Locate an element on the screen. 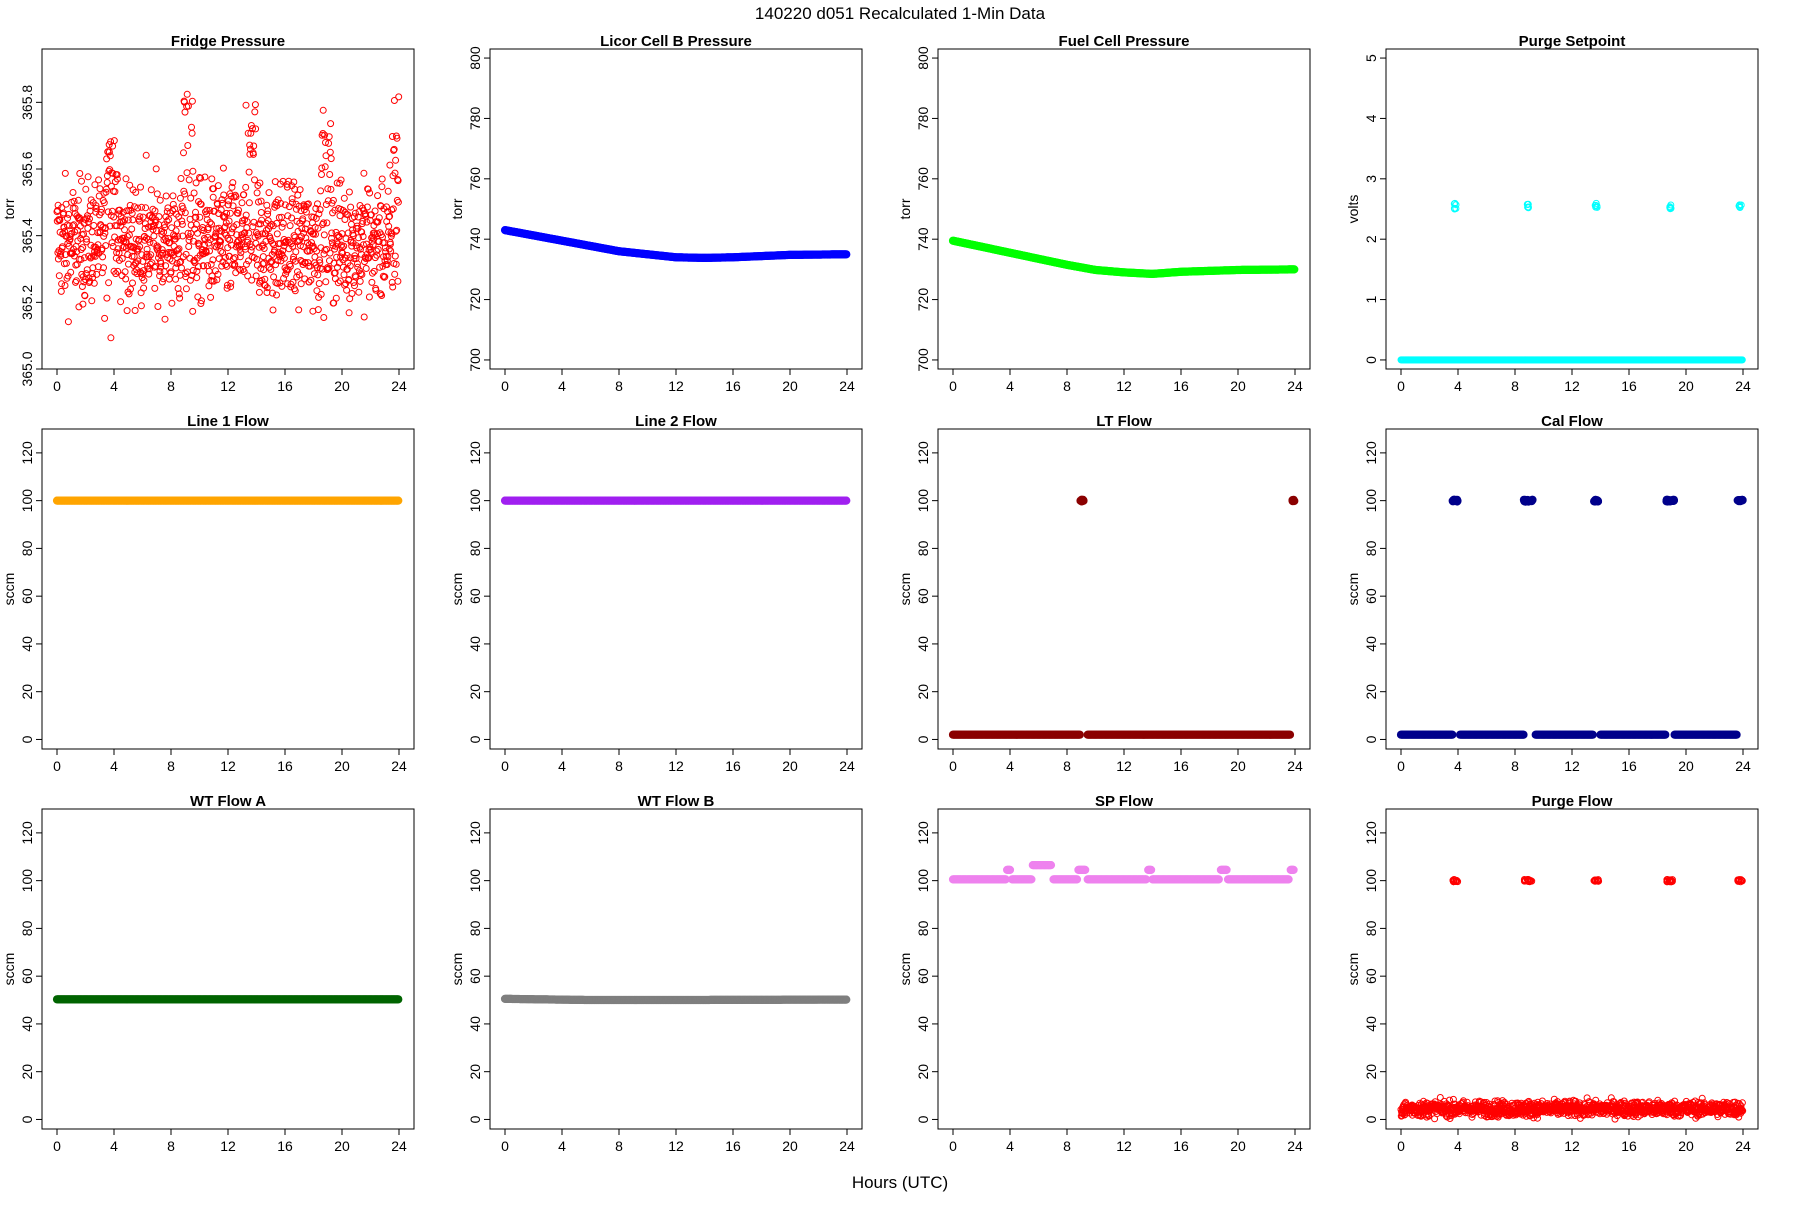  panel-title: WT Flow A is located at coordinates (228, 801).